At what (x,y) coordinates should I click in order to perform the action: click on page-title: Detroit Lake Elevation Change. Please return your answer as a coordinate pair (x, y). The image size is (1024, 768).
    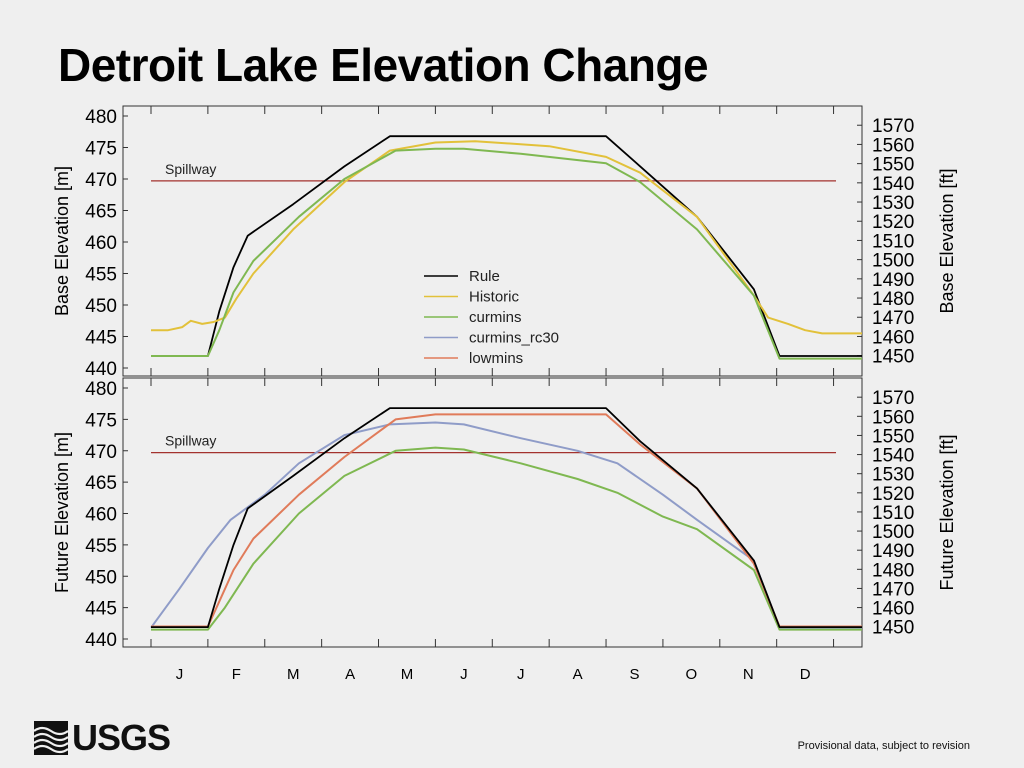
    Looking at the image, I should click on (383, 65).